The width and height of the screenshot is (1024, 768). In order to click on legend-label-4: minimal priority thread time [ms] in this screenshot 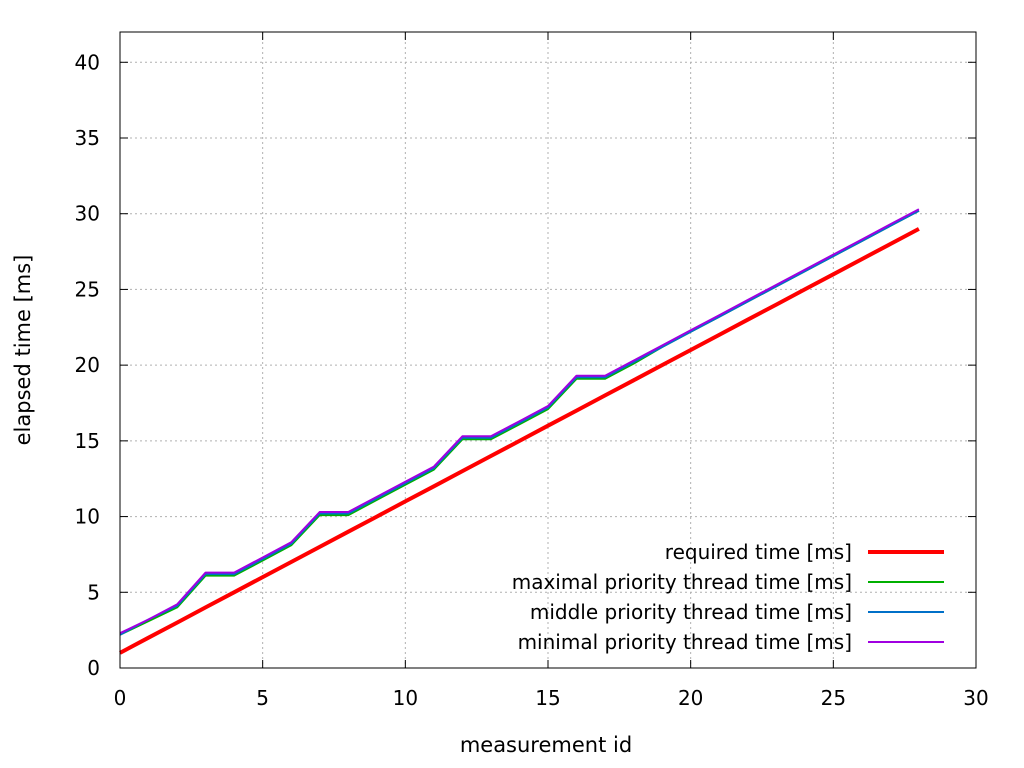, I will do `click(685, 642)`.